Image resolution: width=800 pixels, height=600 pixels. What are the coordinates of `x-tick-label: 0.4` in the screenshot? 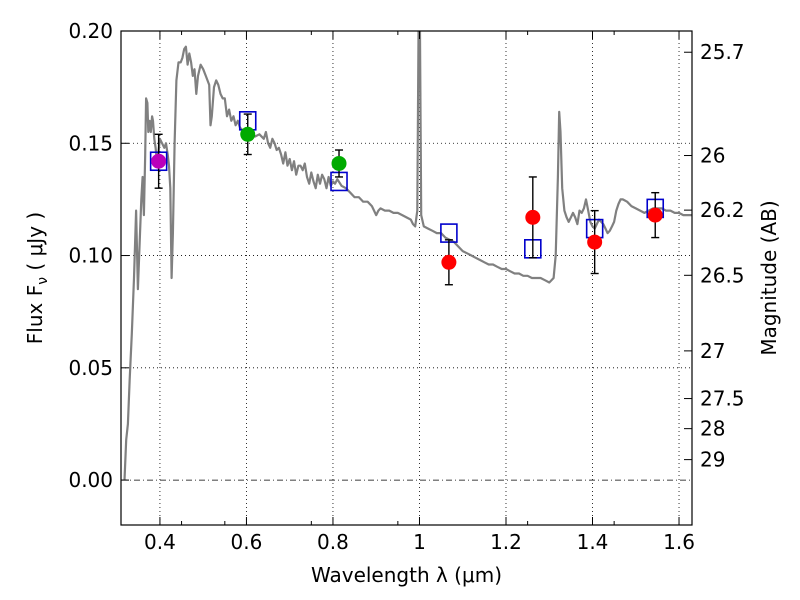 It's located at (160, 542).